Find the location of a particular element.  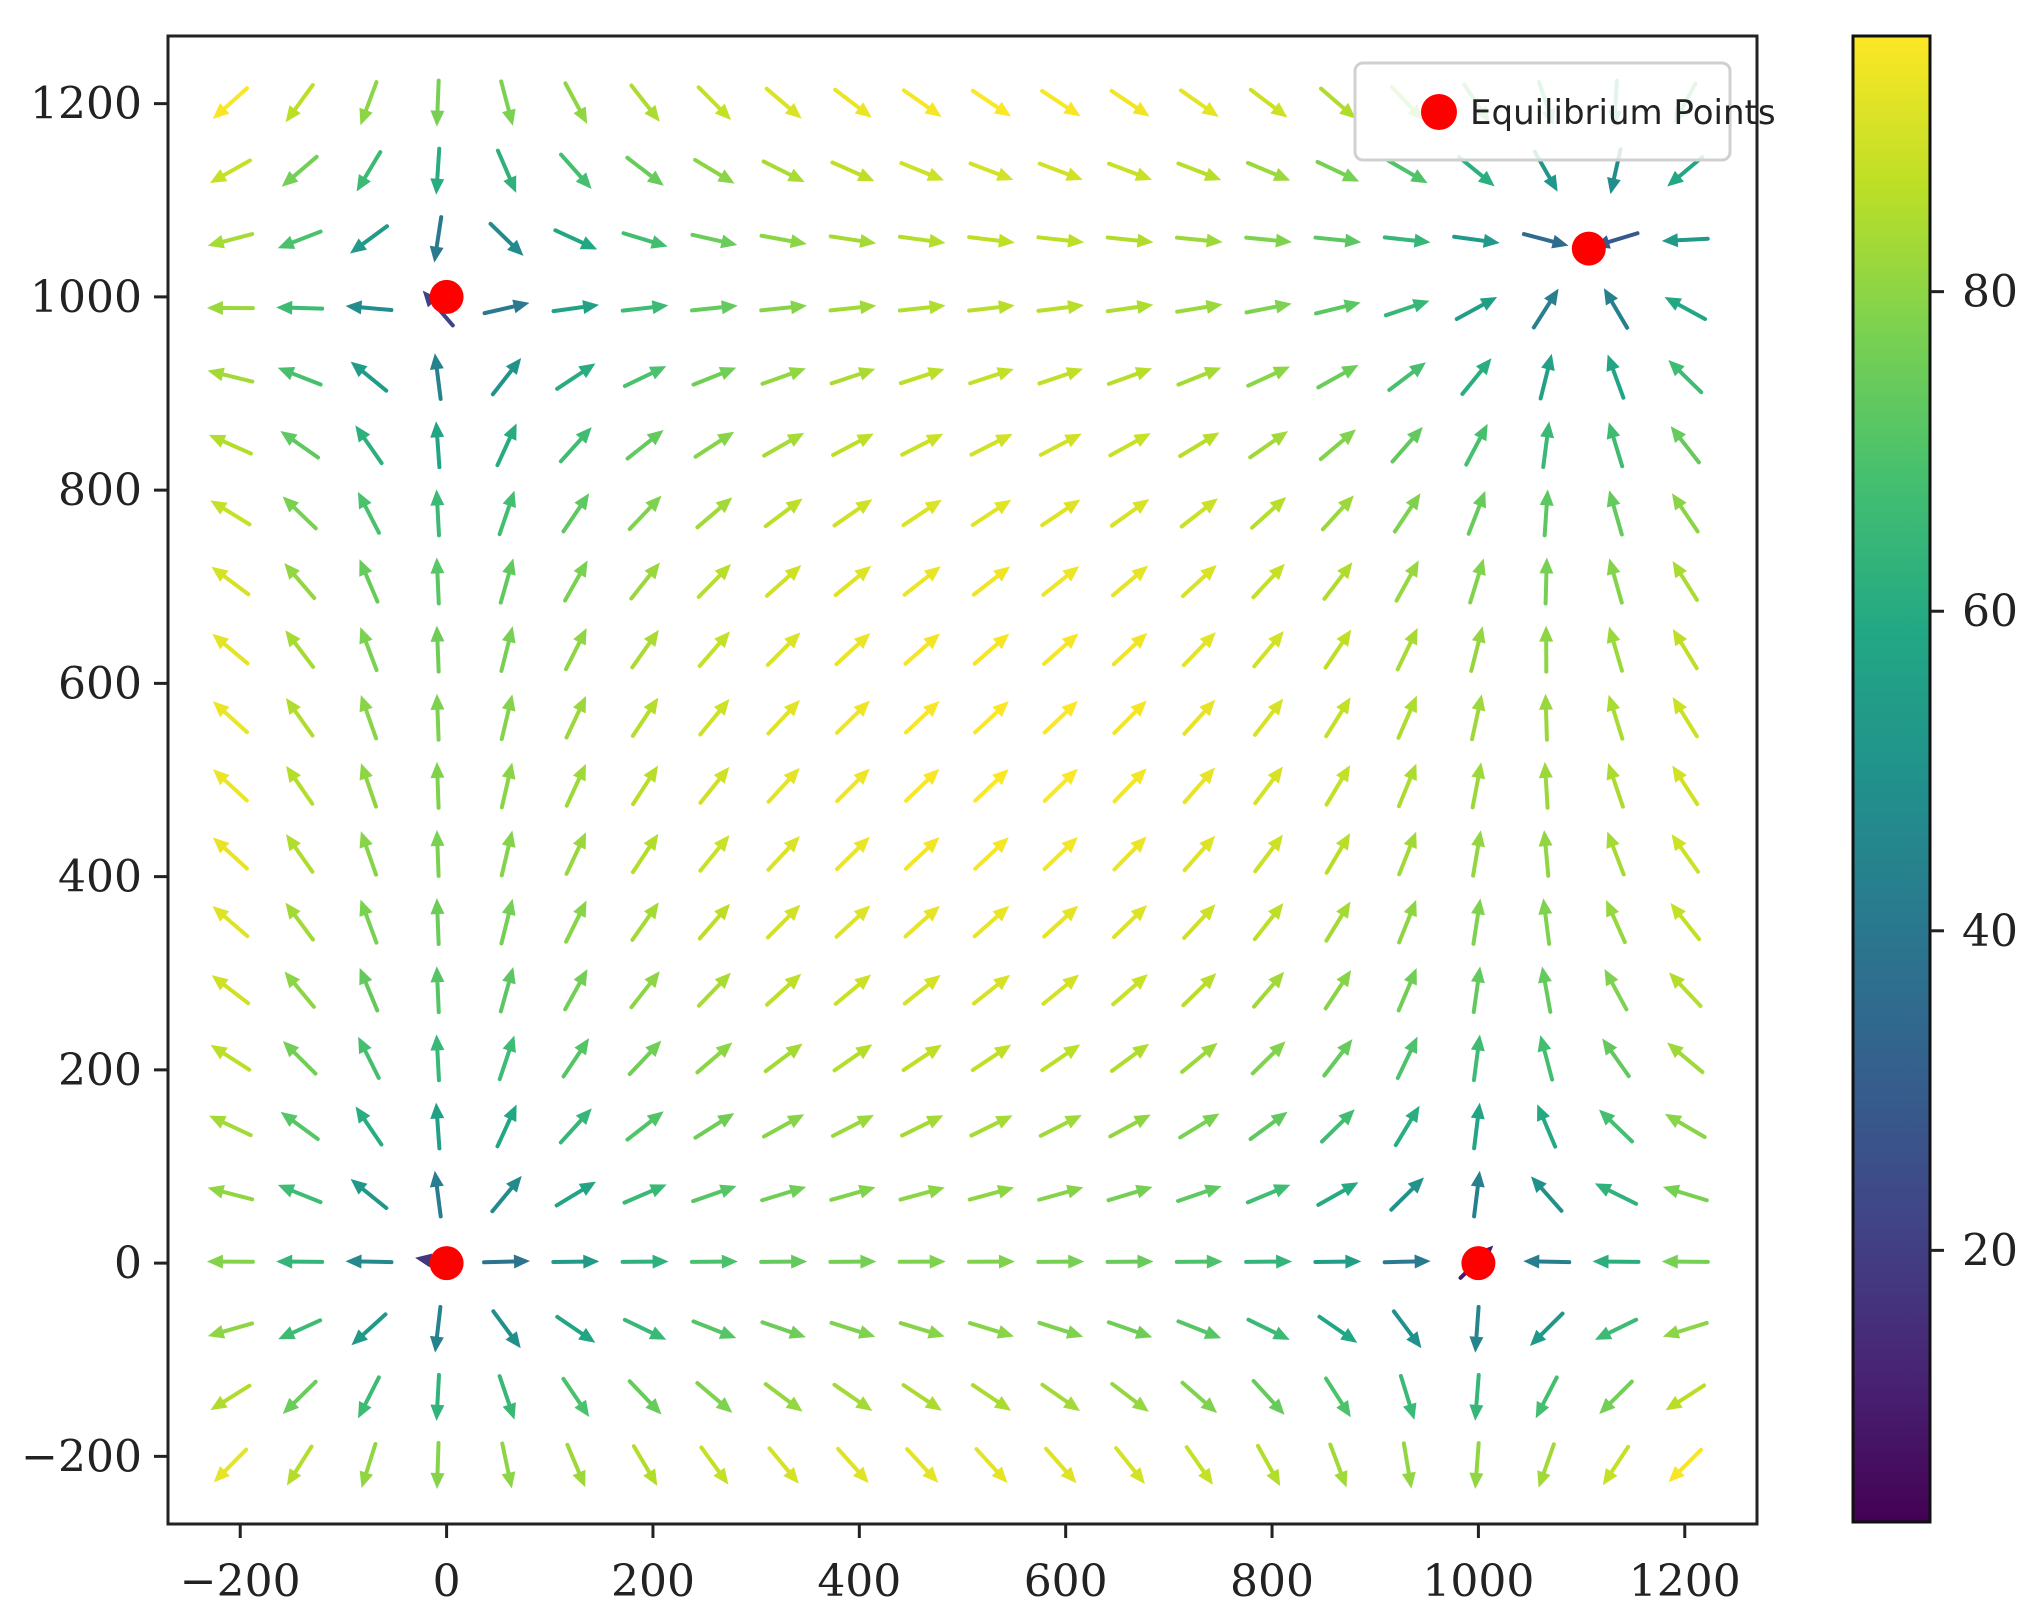

y-tick-label: 1000 is located at coordinates (86, 297).